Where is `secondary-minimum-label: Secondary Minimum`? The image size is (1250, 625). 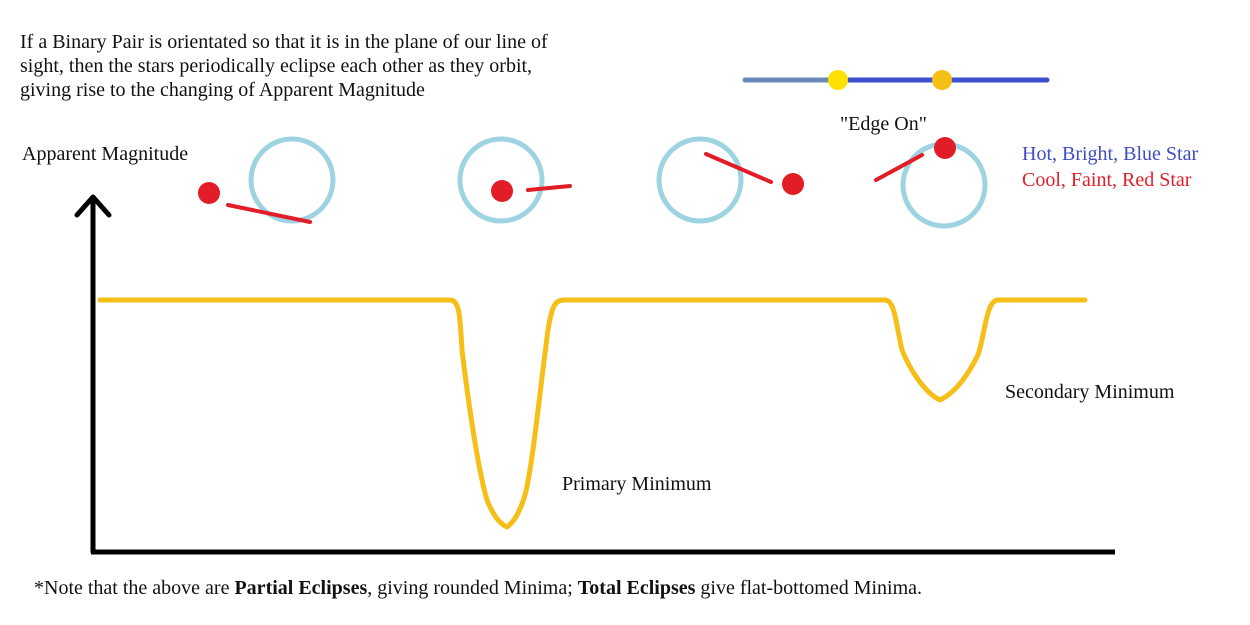
secondary-minimum-label: Secondary Minimum is located at coordinates (1090, 392).